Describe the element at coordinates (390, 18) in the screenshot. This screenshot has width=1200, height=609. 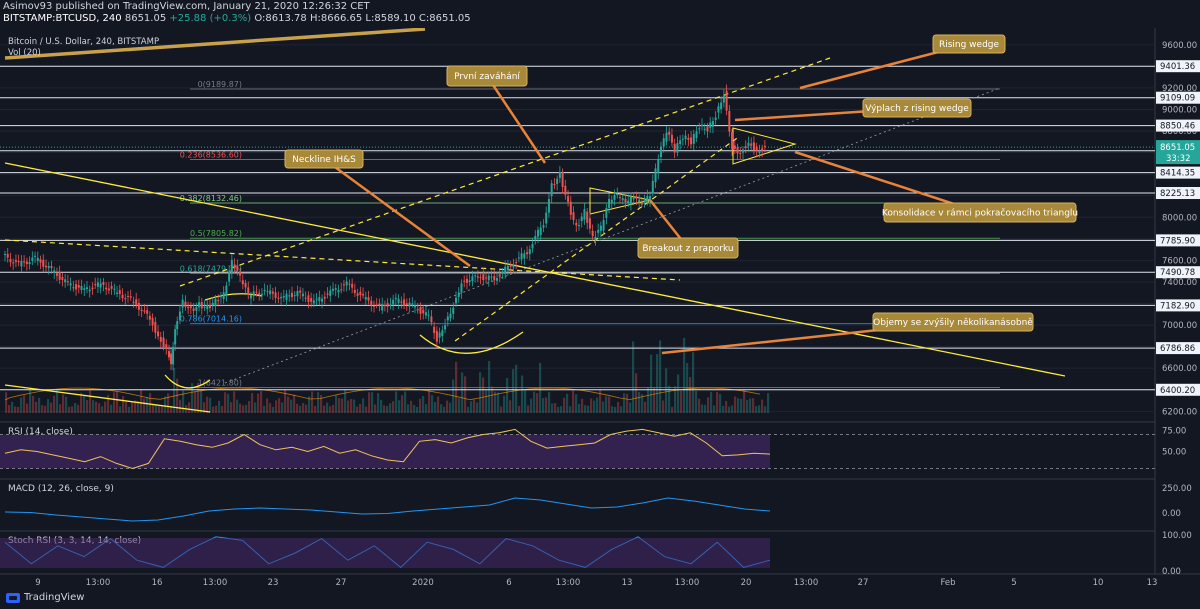
I see `low-value: L:8589.10` at that location.